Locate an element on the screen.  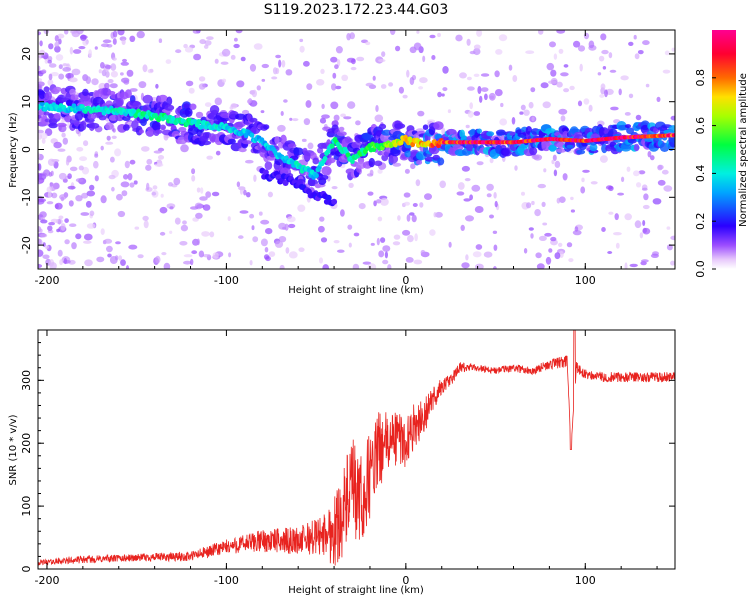
snr-x-axis-label: Height of straight line (km) is located at coordinates (356, 590).